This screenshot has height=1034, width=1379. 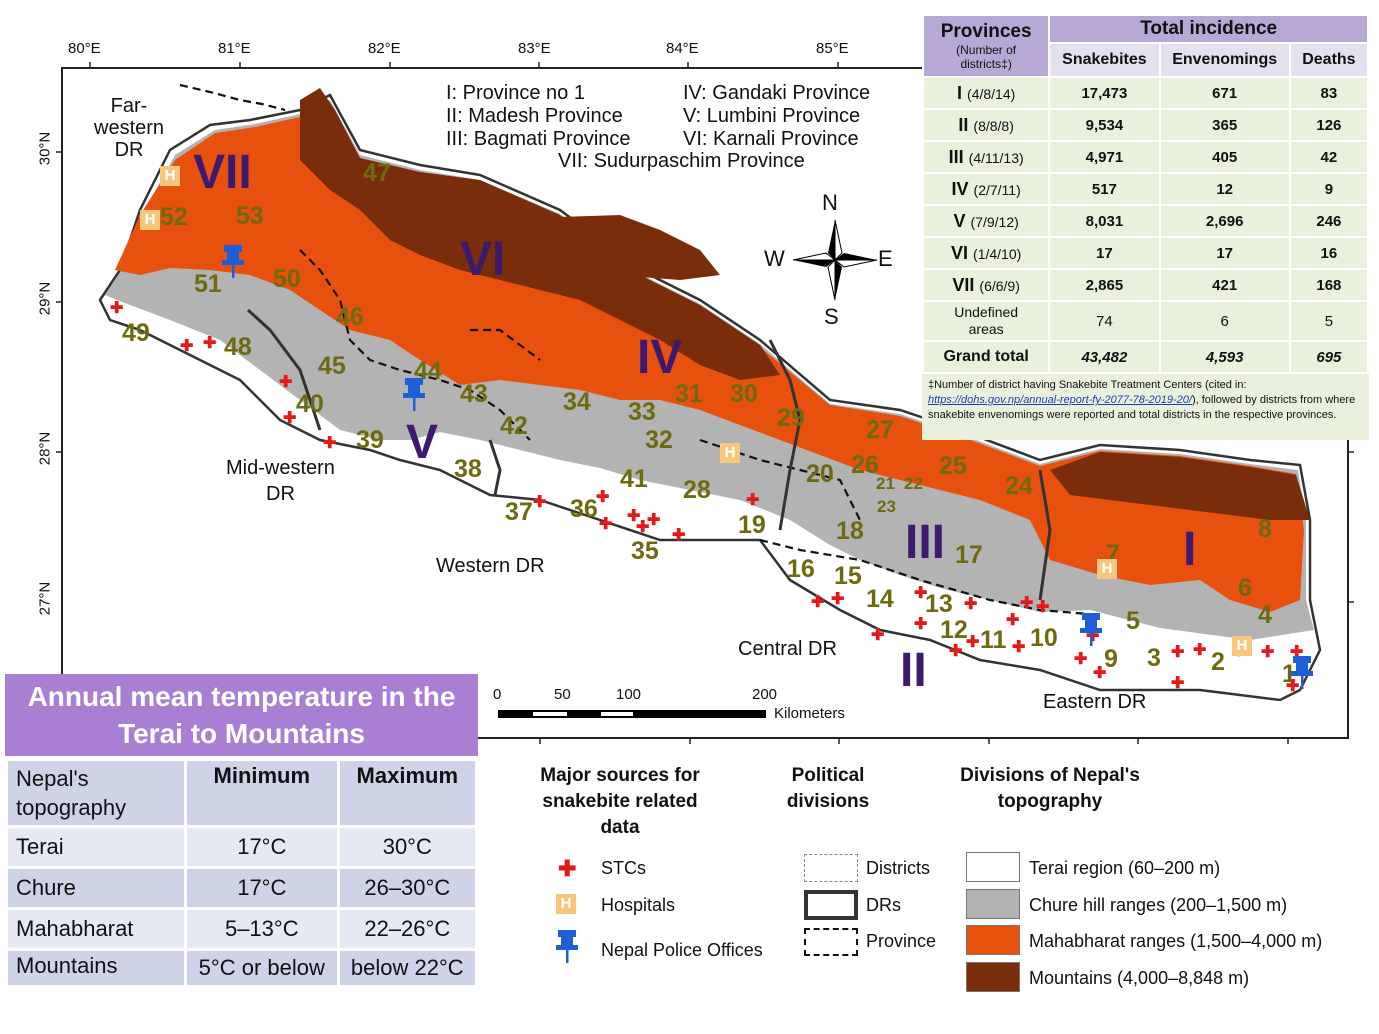 I want to click on province-key-2: II: Madesh Province, so click(x=534, y=116).